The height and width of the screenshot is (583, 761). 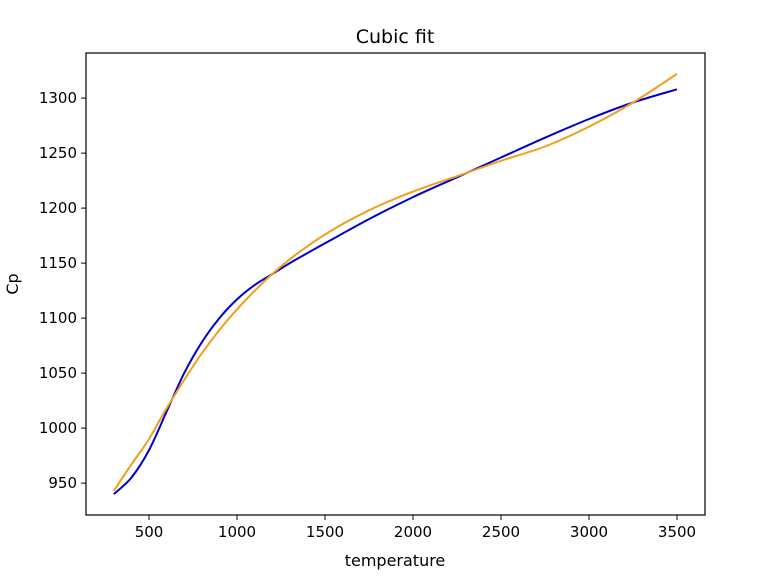 I want to click on x-tick-label: 3500, so click(x=677, y=532).